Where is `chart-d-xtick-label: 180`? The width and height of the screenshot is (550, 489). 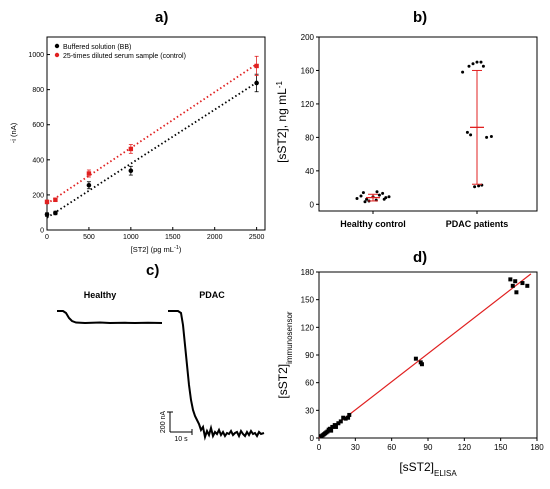
chart-d-xtick-label: 180 is located at coordinates (537, 447).